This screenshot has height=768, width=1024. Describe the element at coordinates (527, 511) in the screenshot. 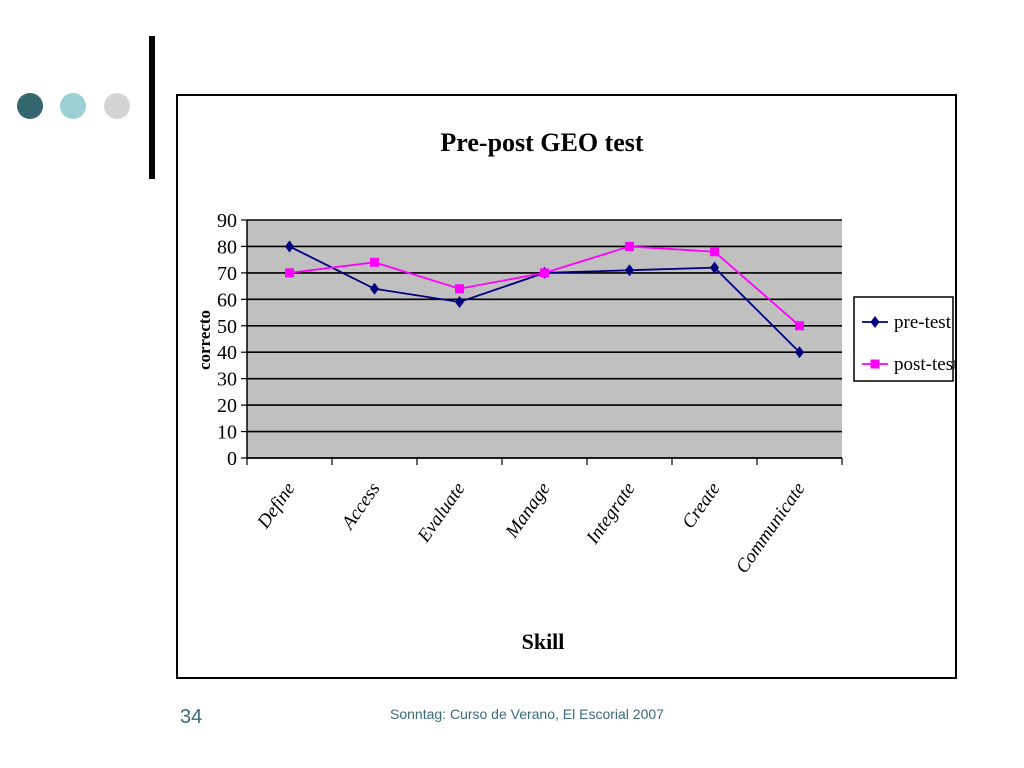

I see `x-tick-label: Manage` at that location.